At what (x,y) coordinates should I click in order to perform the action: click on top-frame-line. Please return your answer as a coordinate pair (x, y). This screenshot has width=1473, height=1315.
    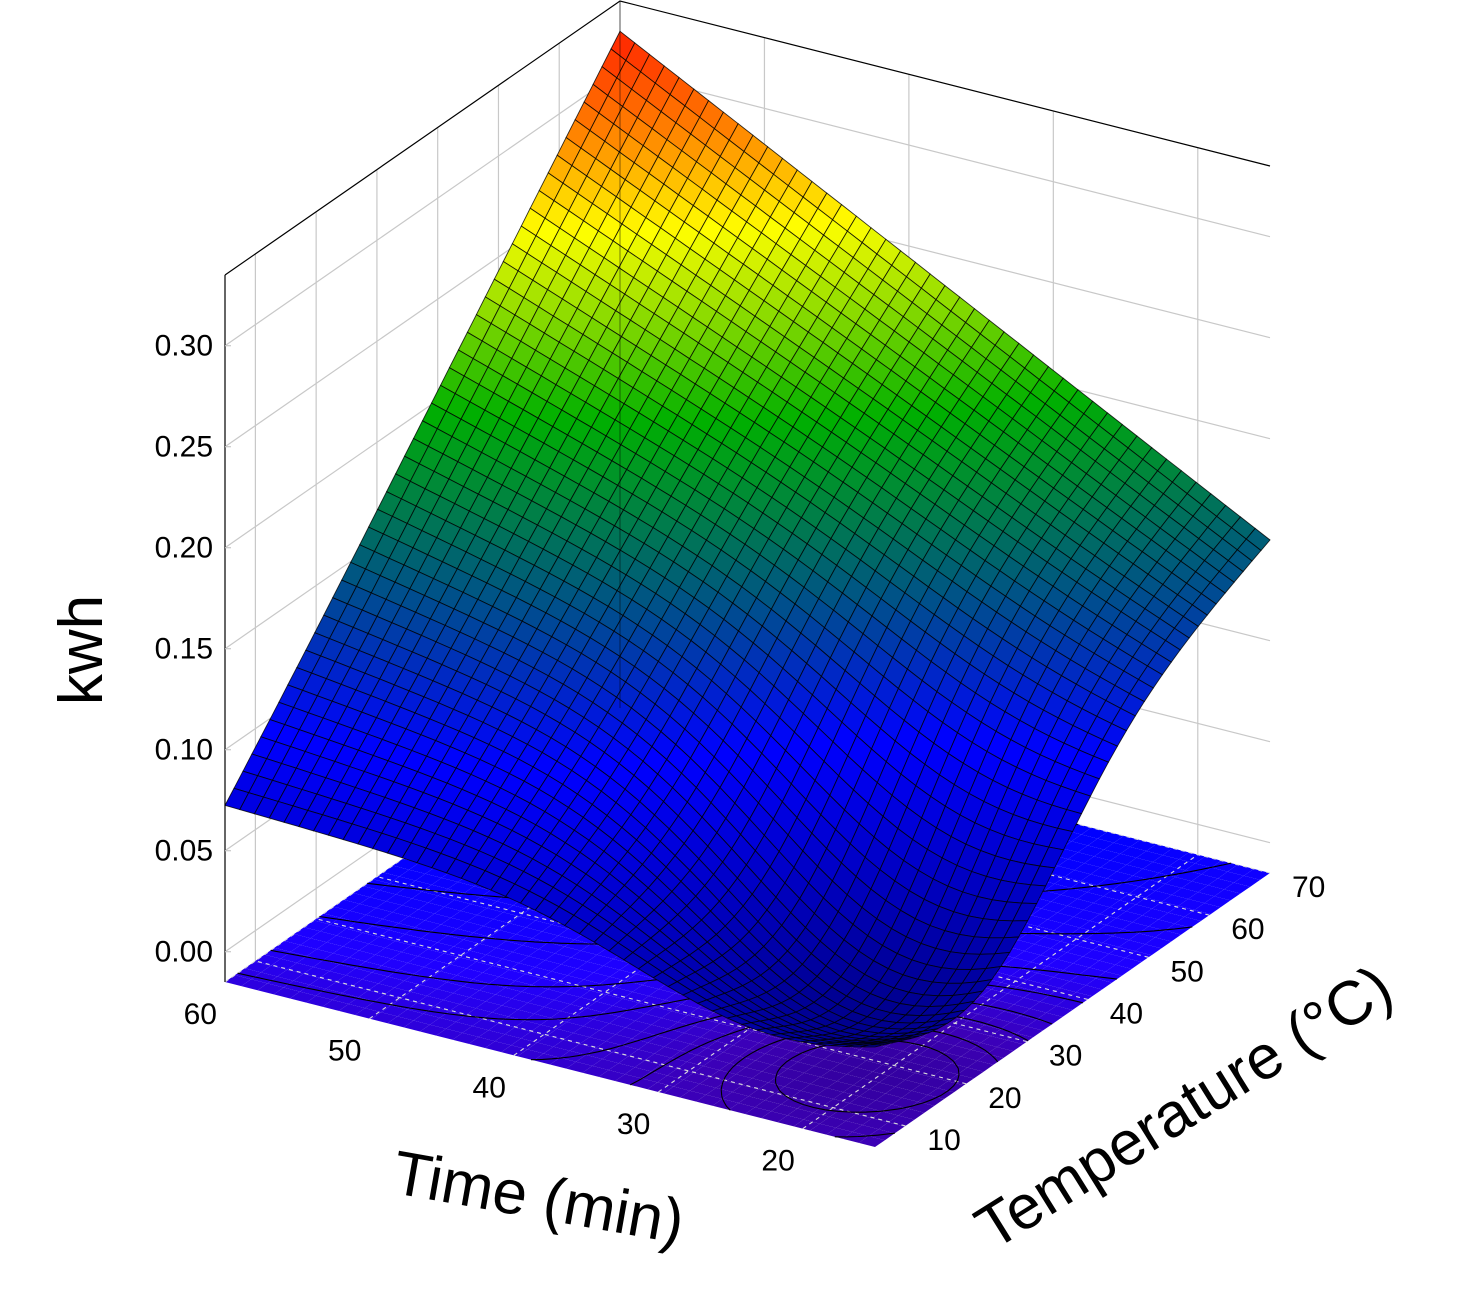
    Looking at the image, I should click on (747, 138).